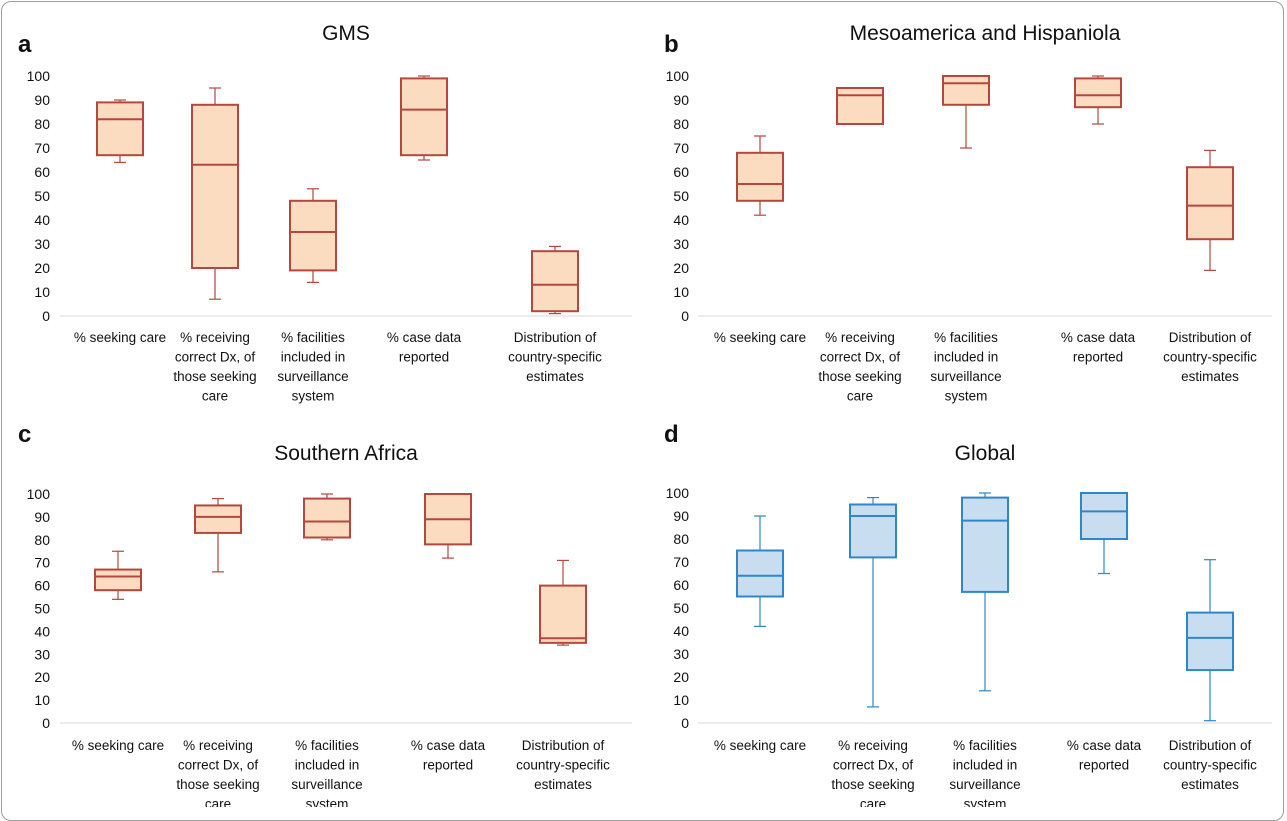  I want to click on y-tick-label: 20, so click(681, 677).